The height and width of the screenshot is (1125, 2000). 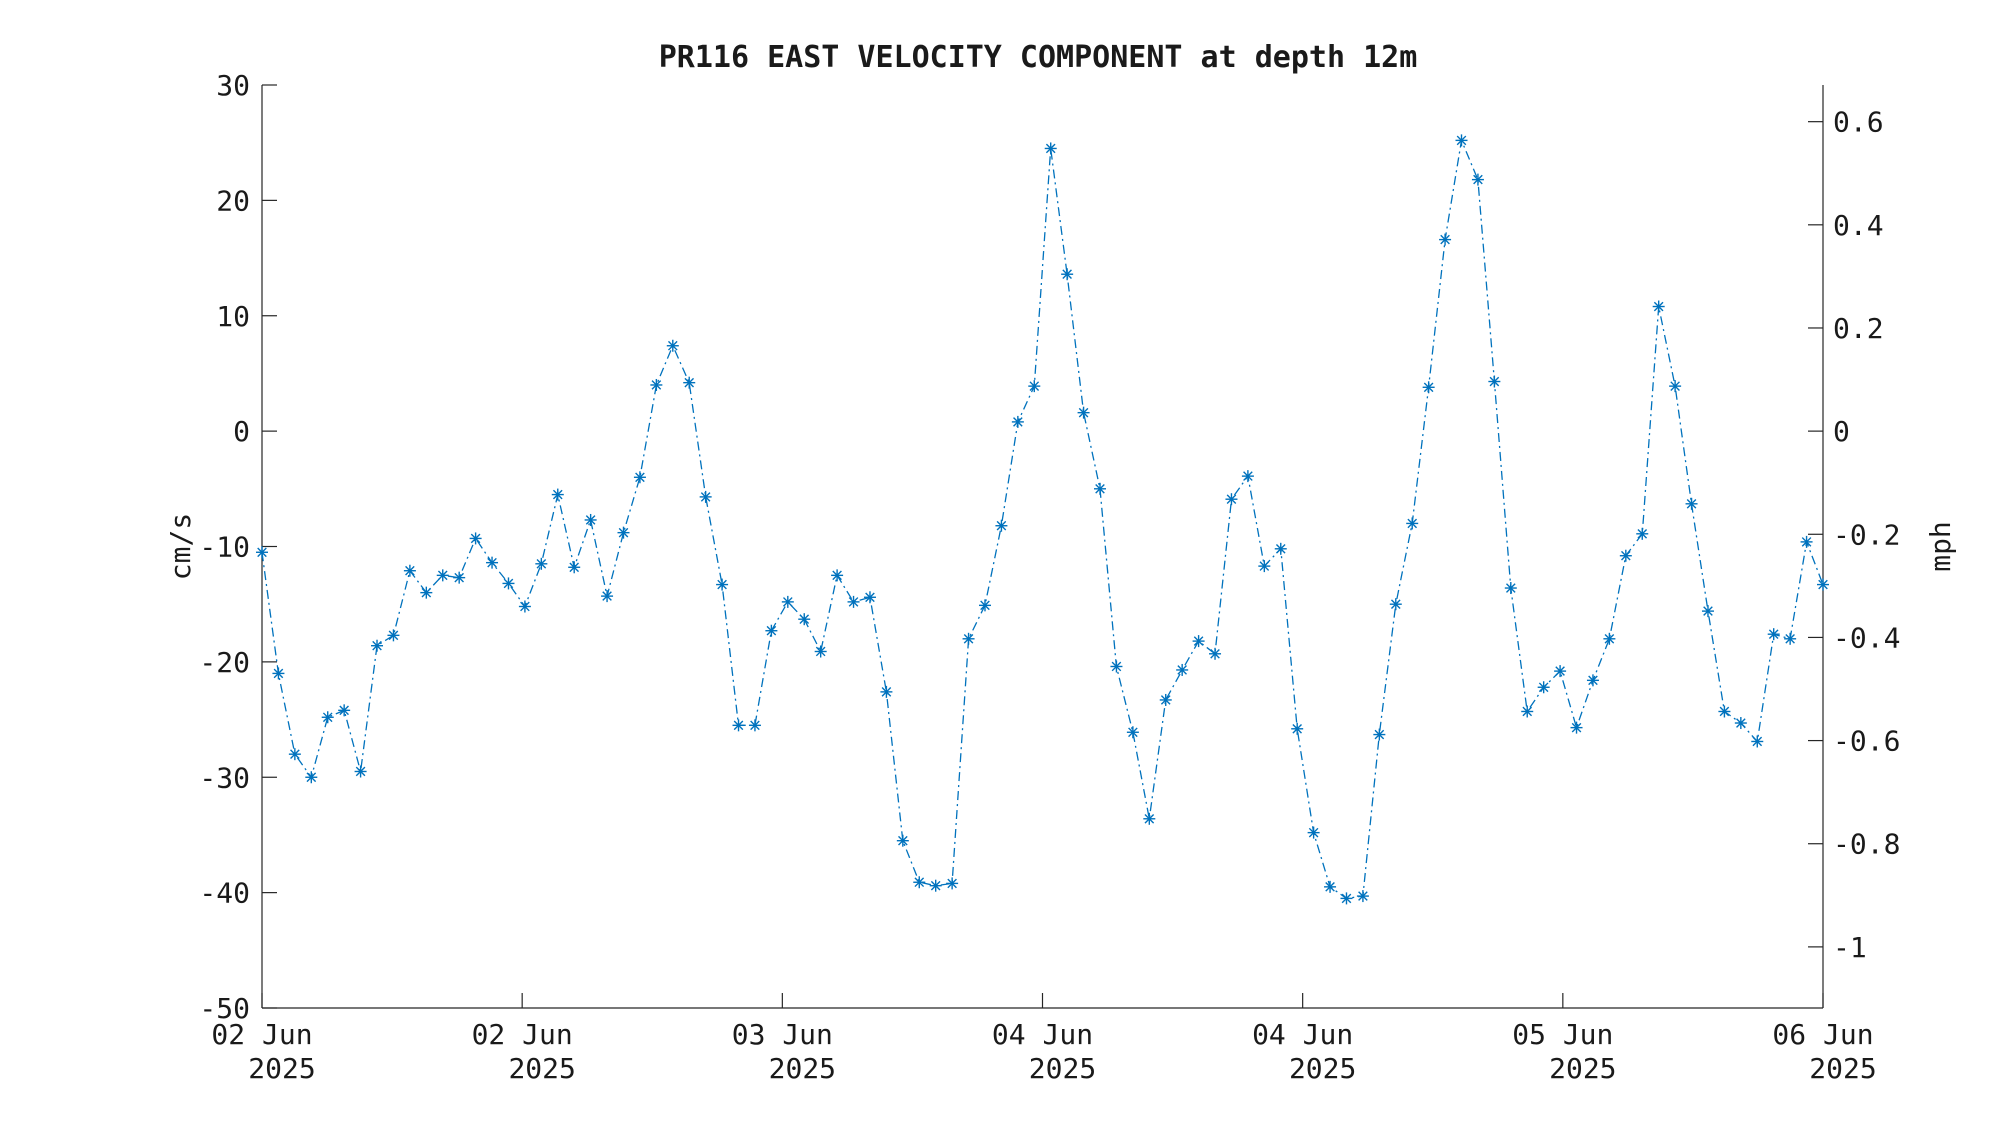 What do you see at coordinates (224, 547) in the screenshot?
I see `y-tick-label: -10` at bounding box center [224, 547].